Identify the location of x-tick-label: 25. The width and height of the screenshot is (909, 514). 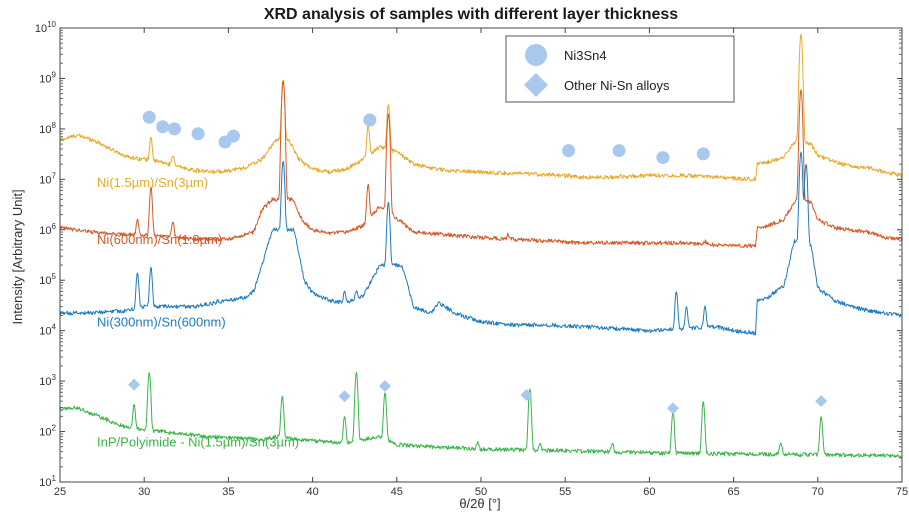
(60, 492).